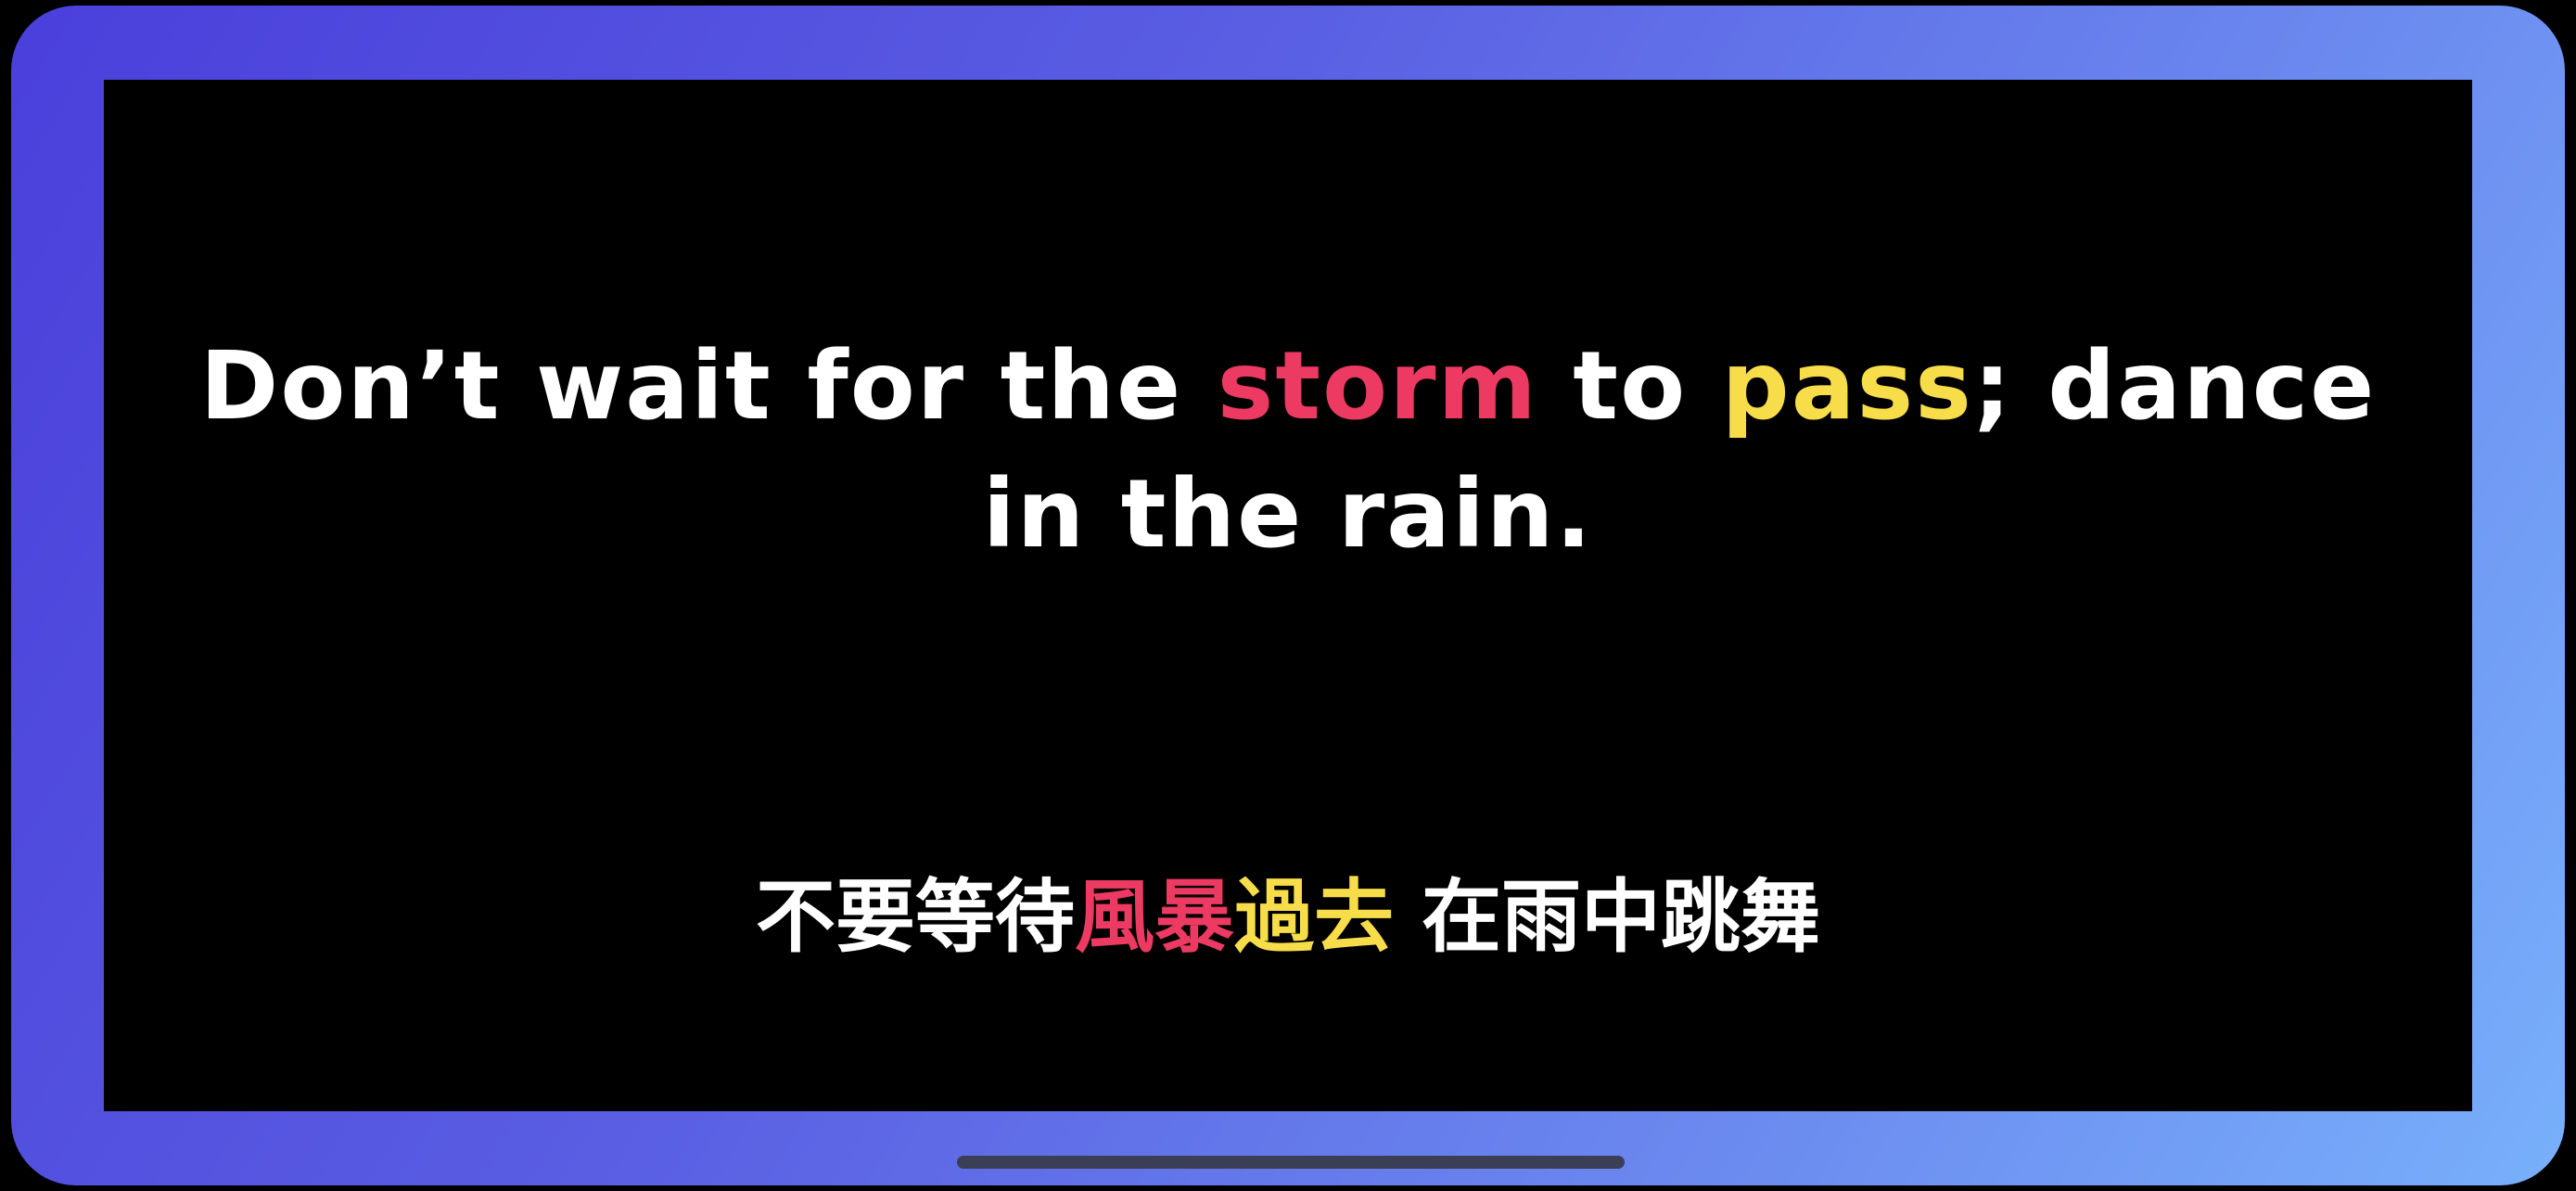 This screenshot has width=2576, height=1191. Describe the element at coordinates (1314, 918) in the screenshot. I see `highlight-word-pass-zh: 過去` at that location.